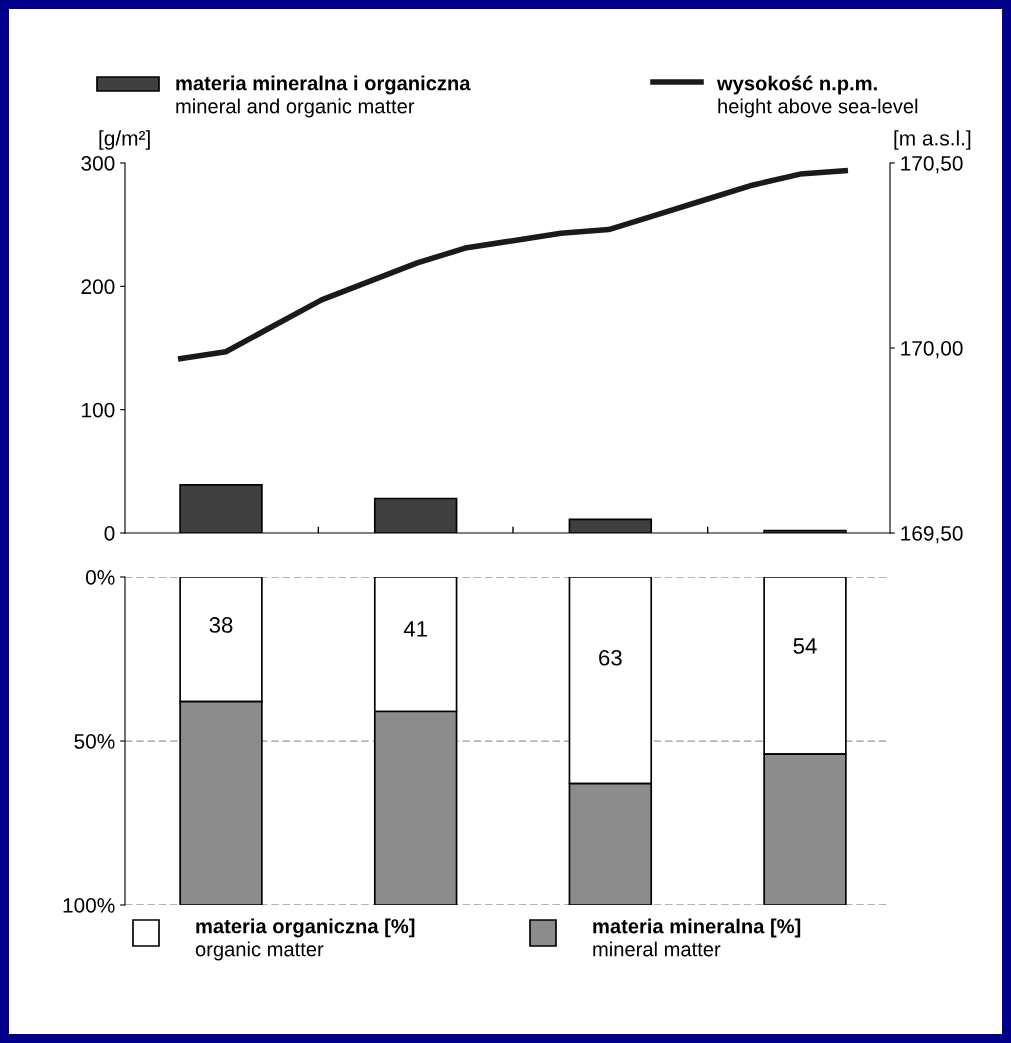 The height and width of the screenshot is (1043, 1011). I want to click on y-tick-label: 100, so click(98, 410).